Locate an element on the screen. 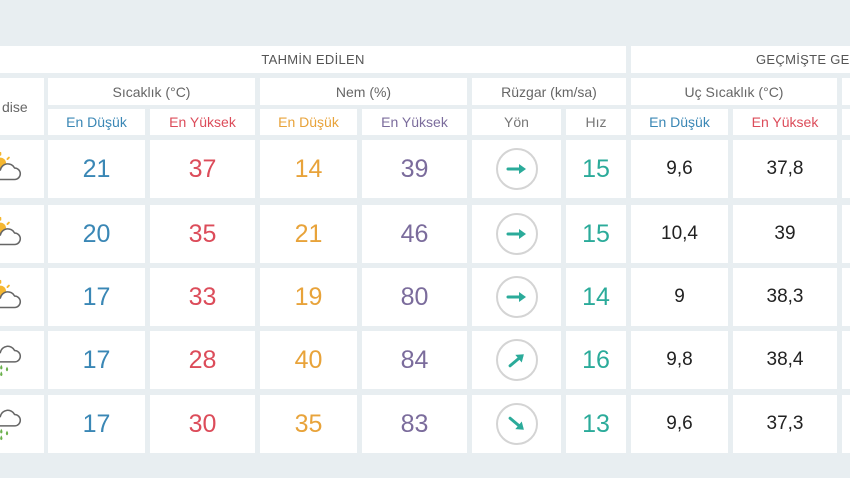 The image size is (850, 478). forecast-group-header: TAHMİN EDİLEN is located at coordinates (313, 59).